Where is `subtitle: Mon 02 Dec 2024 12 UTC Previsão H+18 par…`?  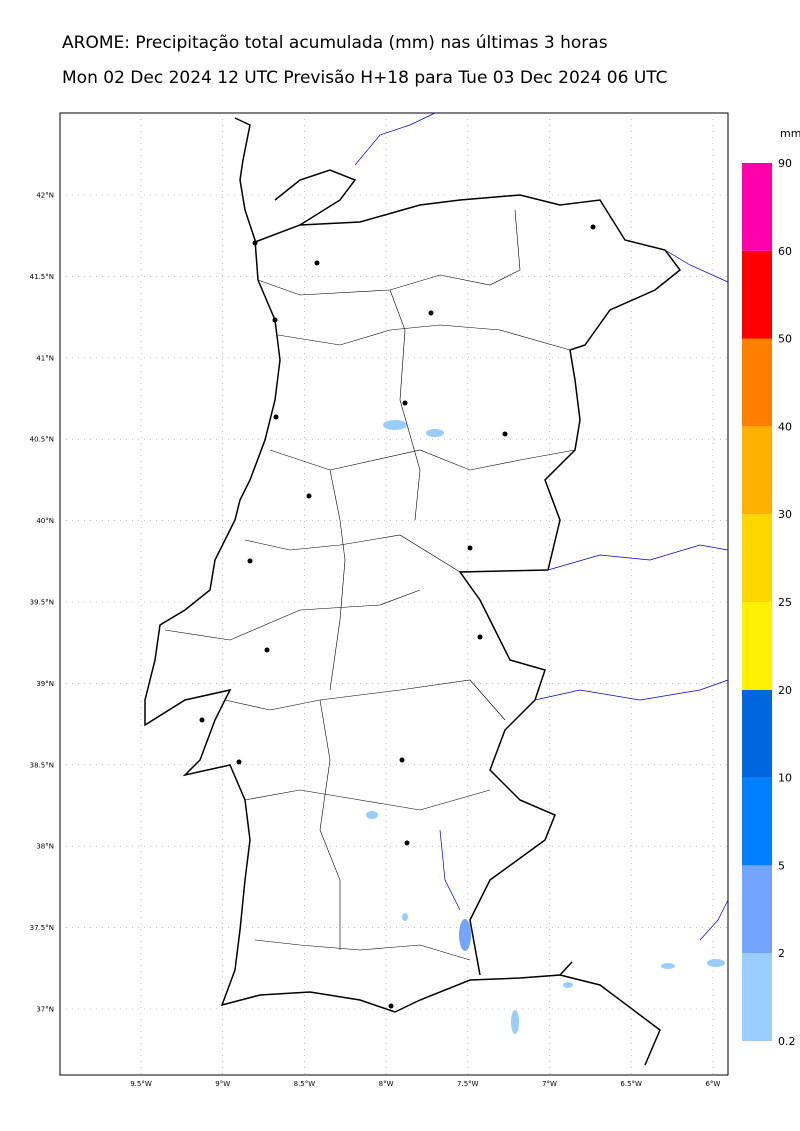 subtitle: Mon 02 Dec 2024 12 UTC Previsão H+18 par… is located at coordinates (365, 78).